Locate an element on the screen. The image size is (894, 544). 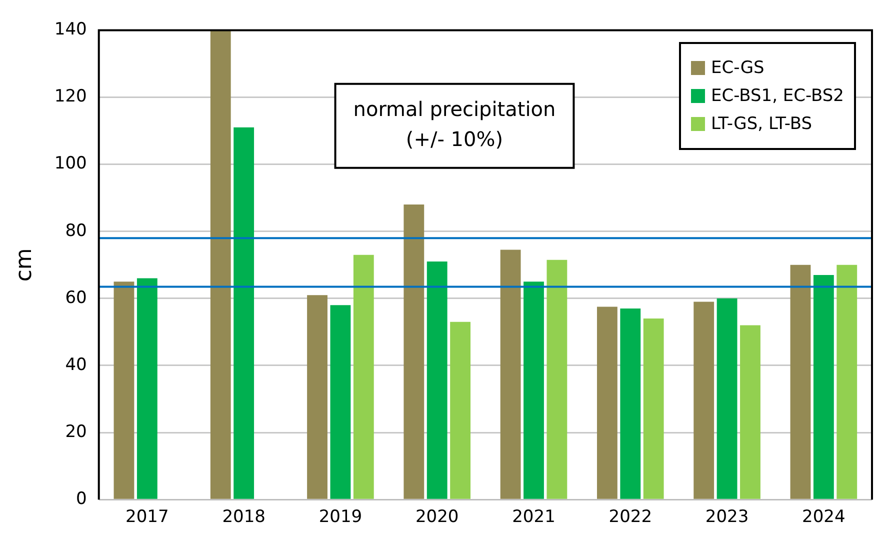
annotation: normal precipitation (+/- 10%) is located at coordinates (454, 124).